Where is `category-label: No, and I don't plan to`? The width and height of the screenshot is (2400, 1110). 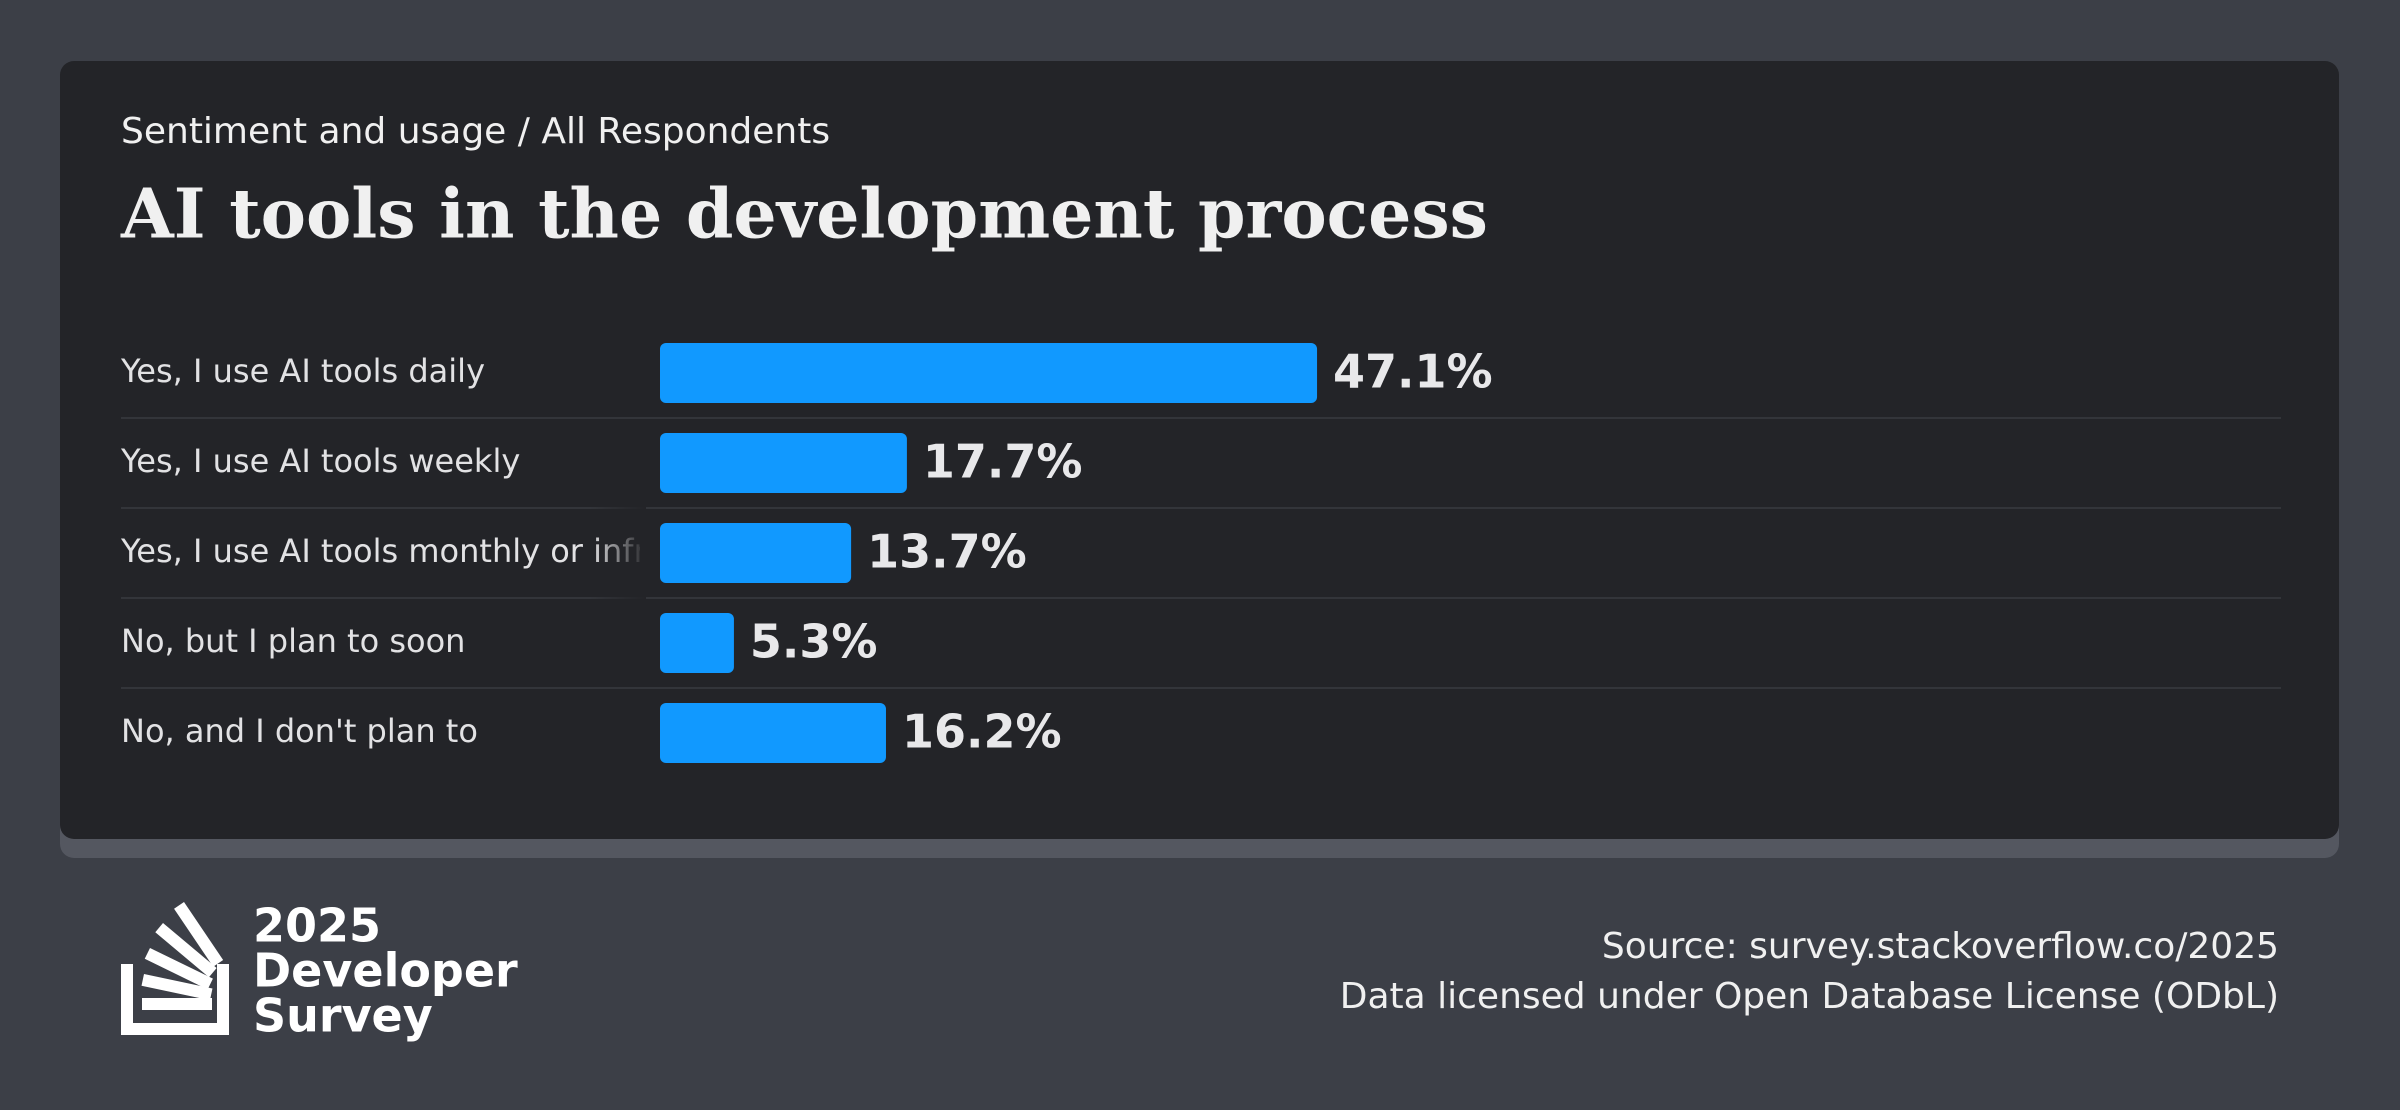 category-label: No, and I don't plan to is located at coordinates (299, 731).